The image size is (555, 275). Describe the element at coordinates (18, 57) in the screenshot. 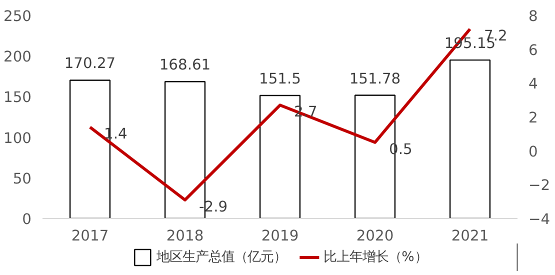

I see `y-tick-label: 200` at that location.